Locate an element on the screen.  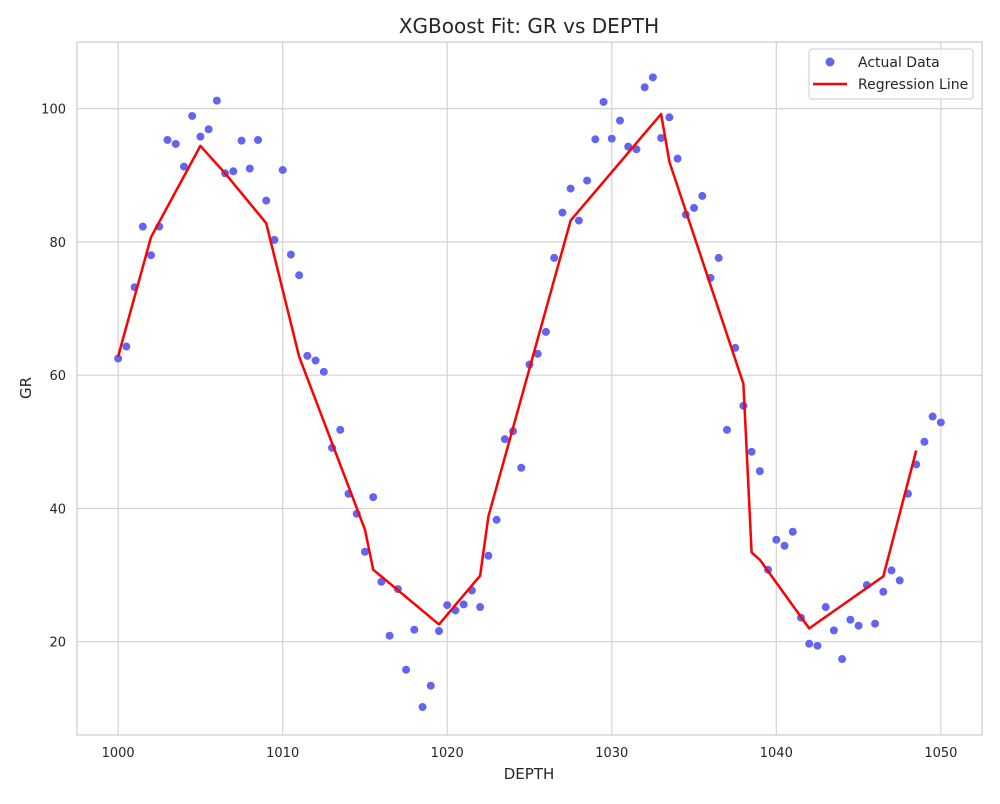
y-tick-label: 20 is located at coordinates (57, 643).